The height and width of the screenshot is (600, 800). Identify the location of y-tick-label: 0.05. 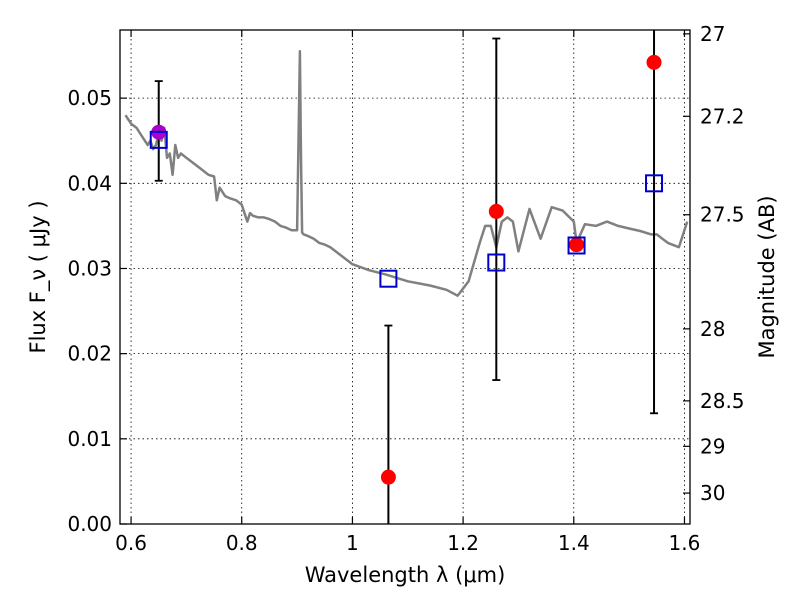
(89, 98).